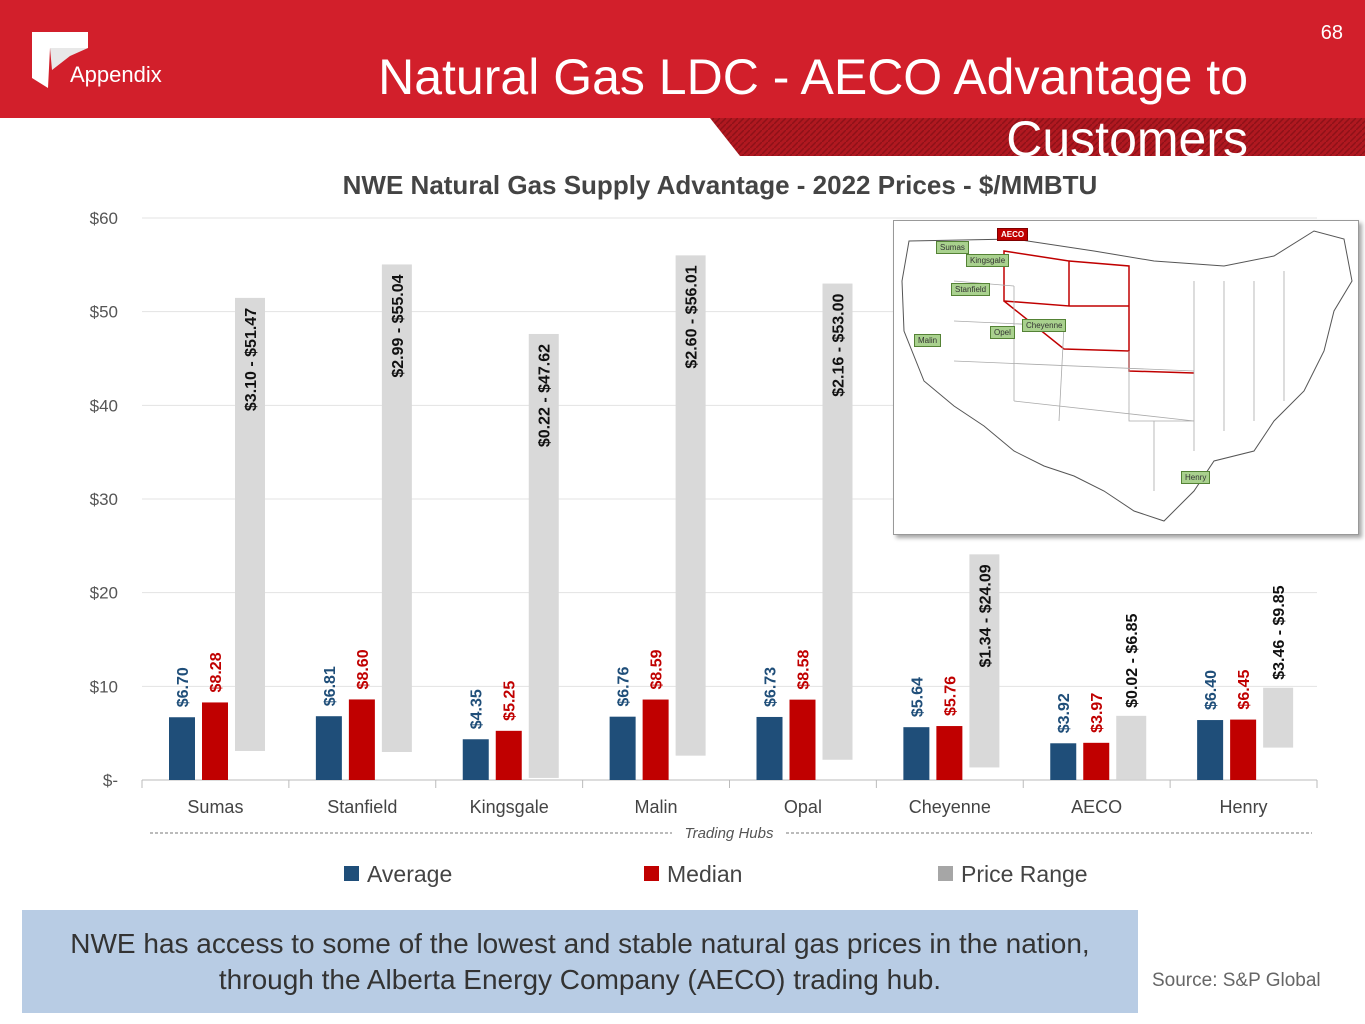 The image size is (1365, 1024). Describe the element at coordinates (1211, 690) in the screenshot. I see `label-average: $6.40` at that location.